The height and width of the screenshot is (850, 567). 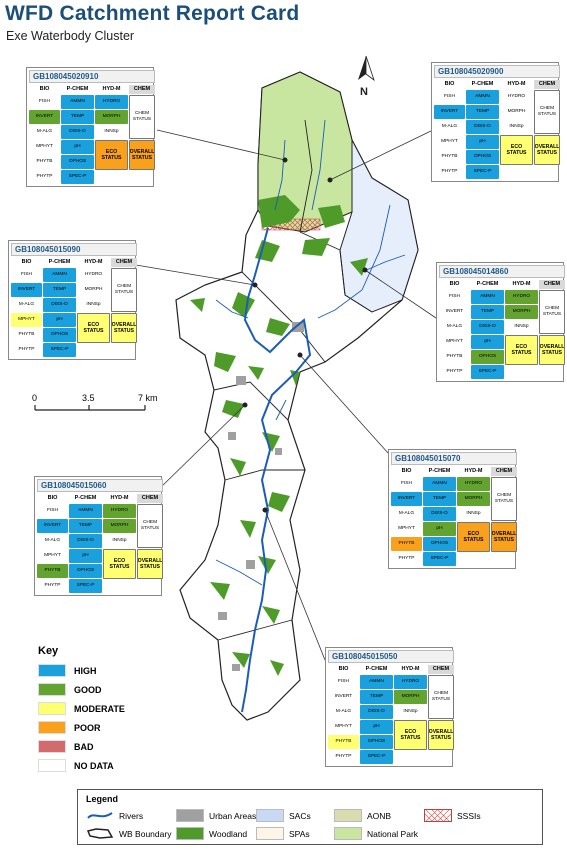 What do you see at coordinates (376, 833) in the screenshot?
I see `legend-item-national-park: National Park` at bounding box center [376, 833].